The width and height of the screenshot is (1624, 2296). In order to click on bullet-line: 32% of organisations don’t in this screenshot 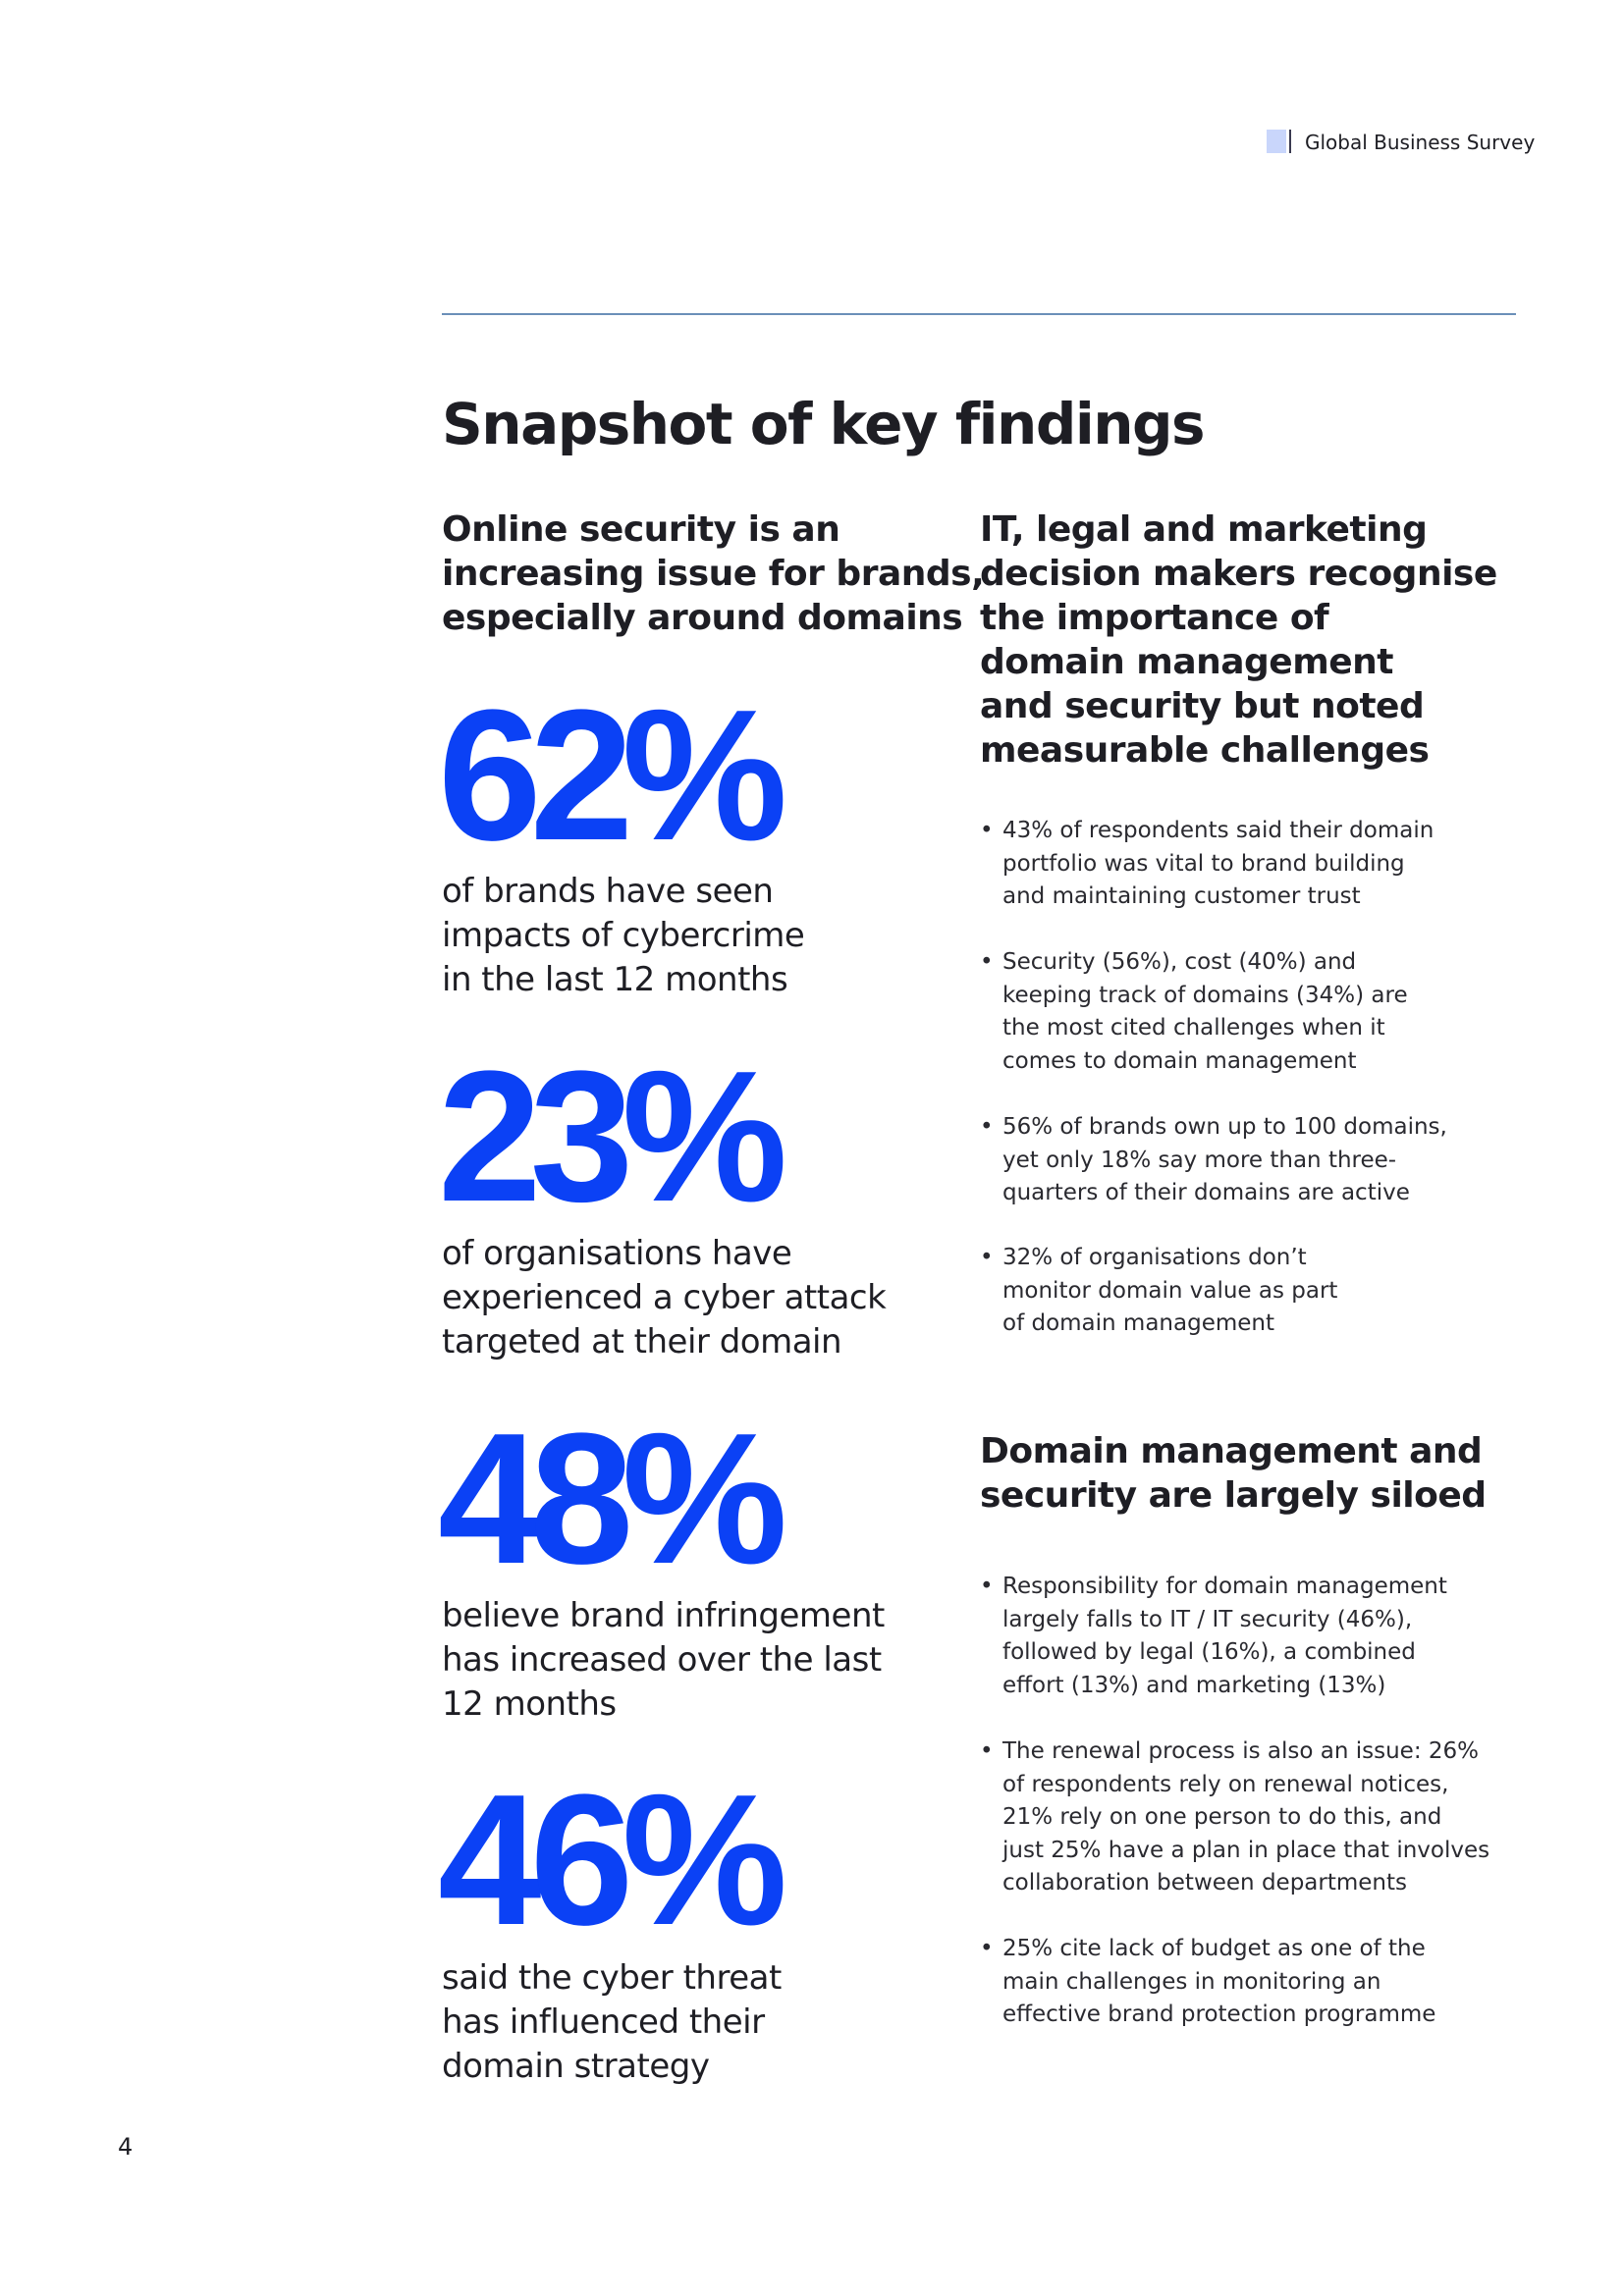, I will do `click(1154, 1257)`.